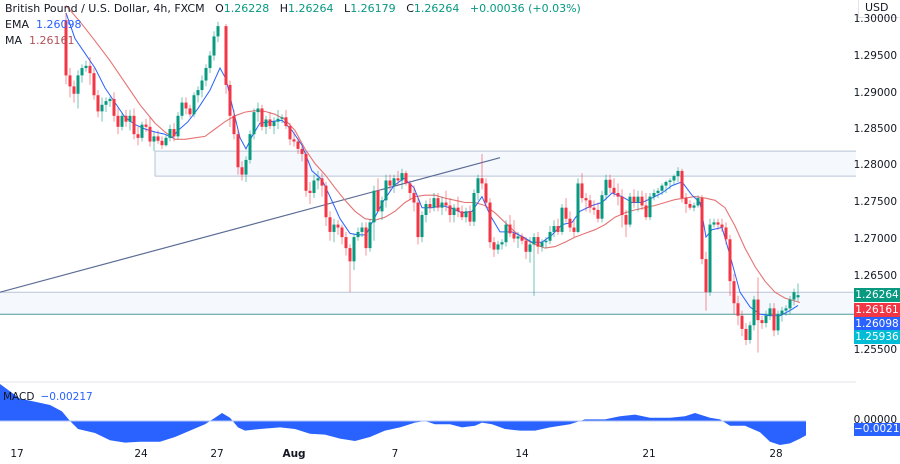 The height and width of the screenshot is (464, 900). Describe the element at coordinates (48, 397) in the screenshot. I see `macd-legend: MACD −0.00217` at that location.